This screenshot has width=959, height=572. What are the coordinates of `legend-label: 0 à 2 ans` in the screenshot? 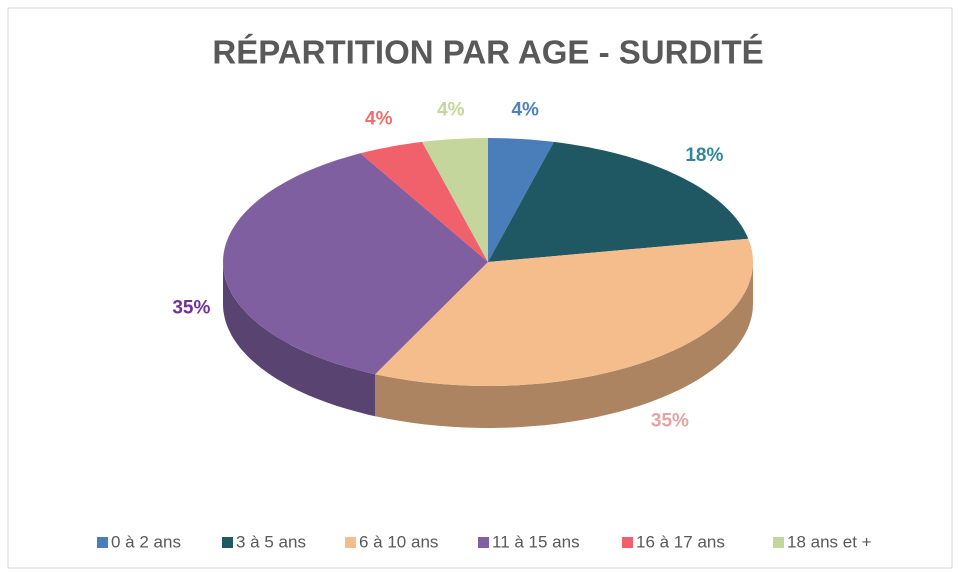 It's located at (146, 541).